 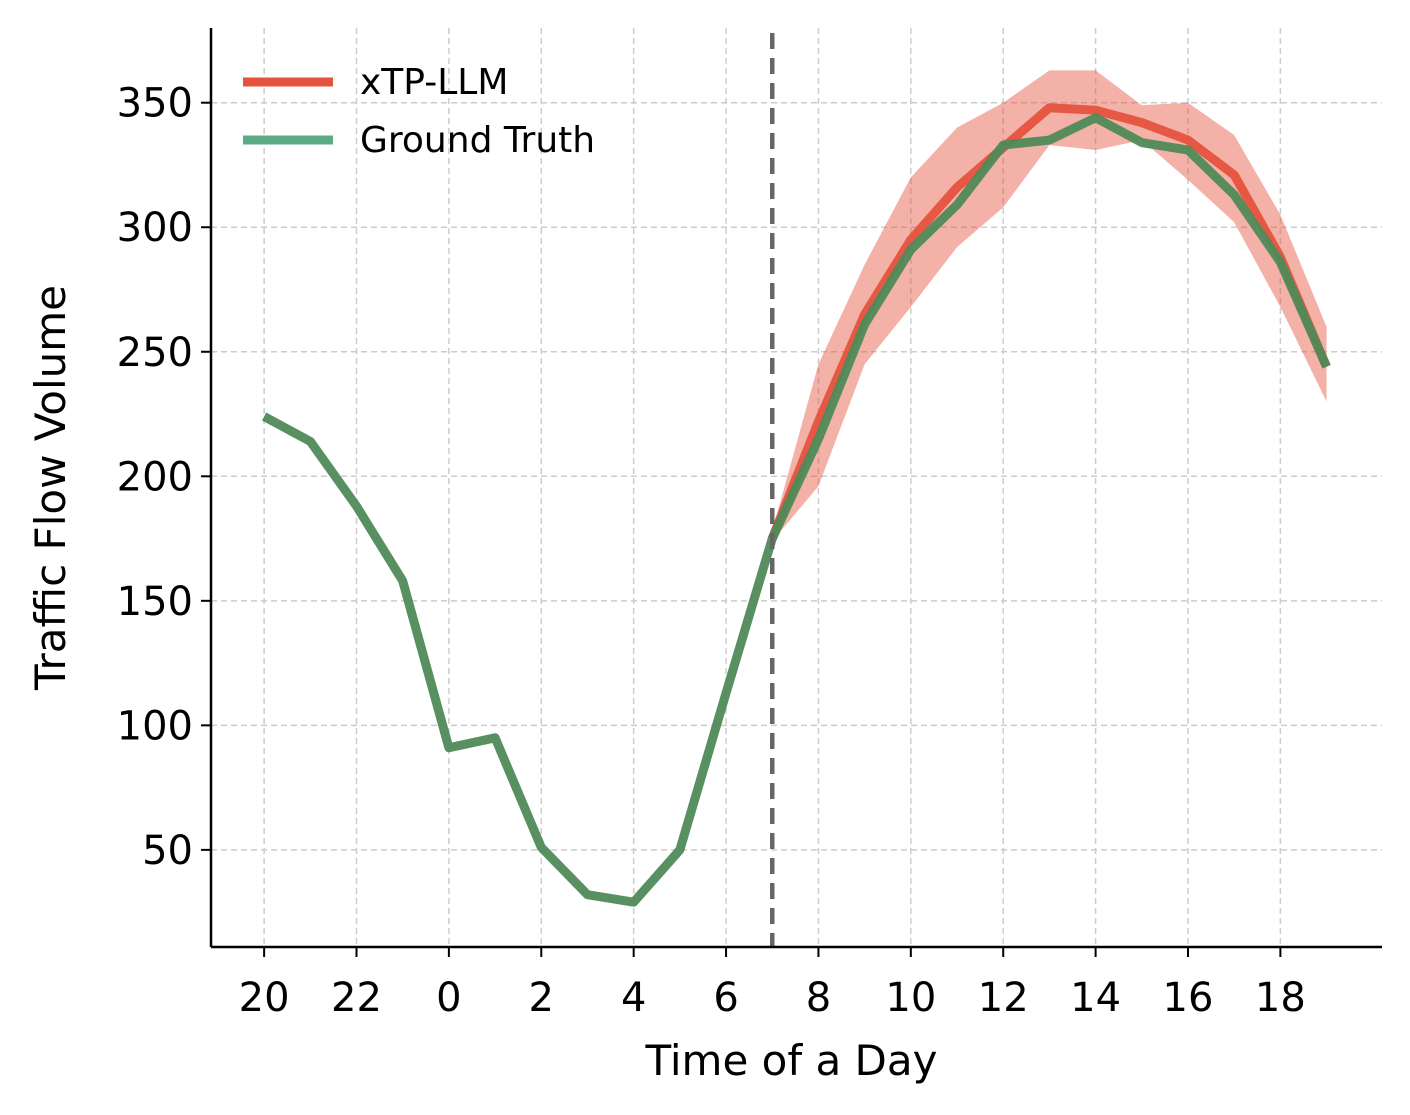 I want to click on x-tick-label: 4, so click(x=633, y=998).